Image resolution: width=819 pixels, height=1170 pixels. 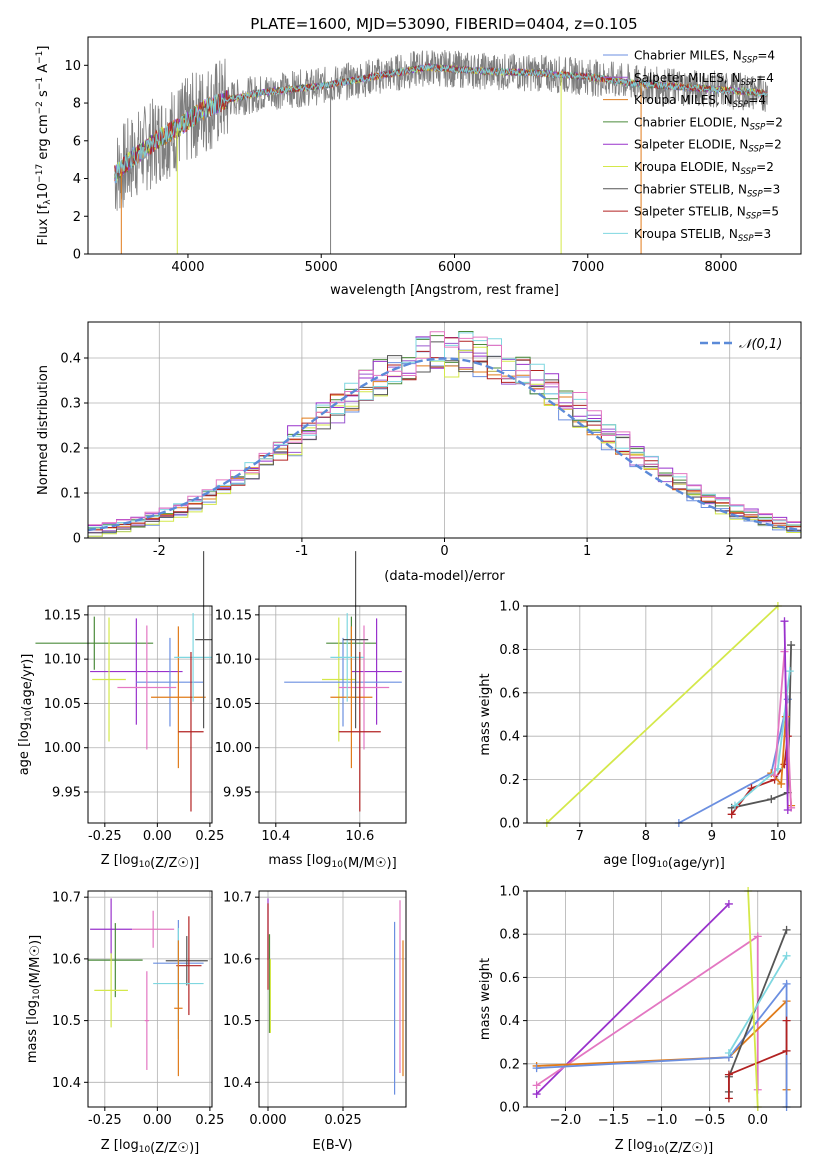 What do you see at coordinates (485, 714) in the screenshot?
I see `massweight_vs_age-ylabel: mass weight` at bounding box center [485, 714].